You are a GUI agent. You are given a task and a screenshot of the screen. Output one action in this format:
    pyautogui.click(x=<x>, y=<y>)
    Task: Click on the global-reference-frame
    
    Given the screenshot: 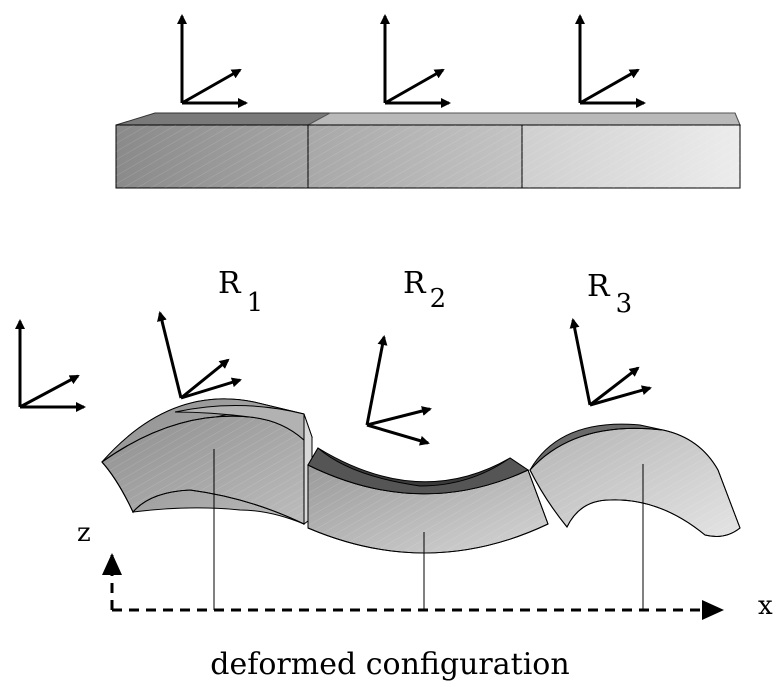 What is the action you would take?
    pyautogui.click(x=50, y=365)
    